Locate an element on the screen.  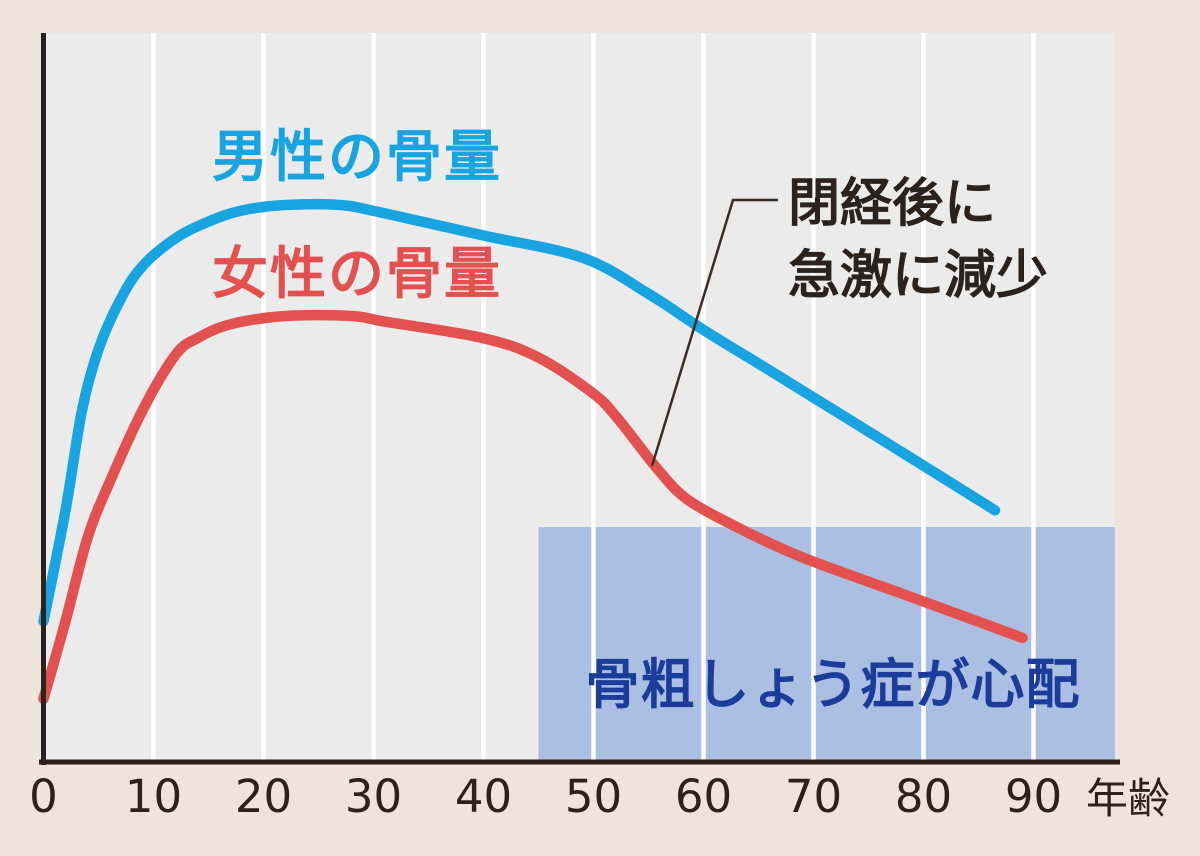
annotation-pointer-line is located at coordinates (714, 332).